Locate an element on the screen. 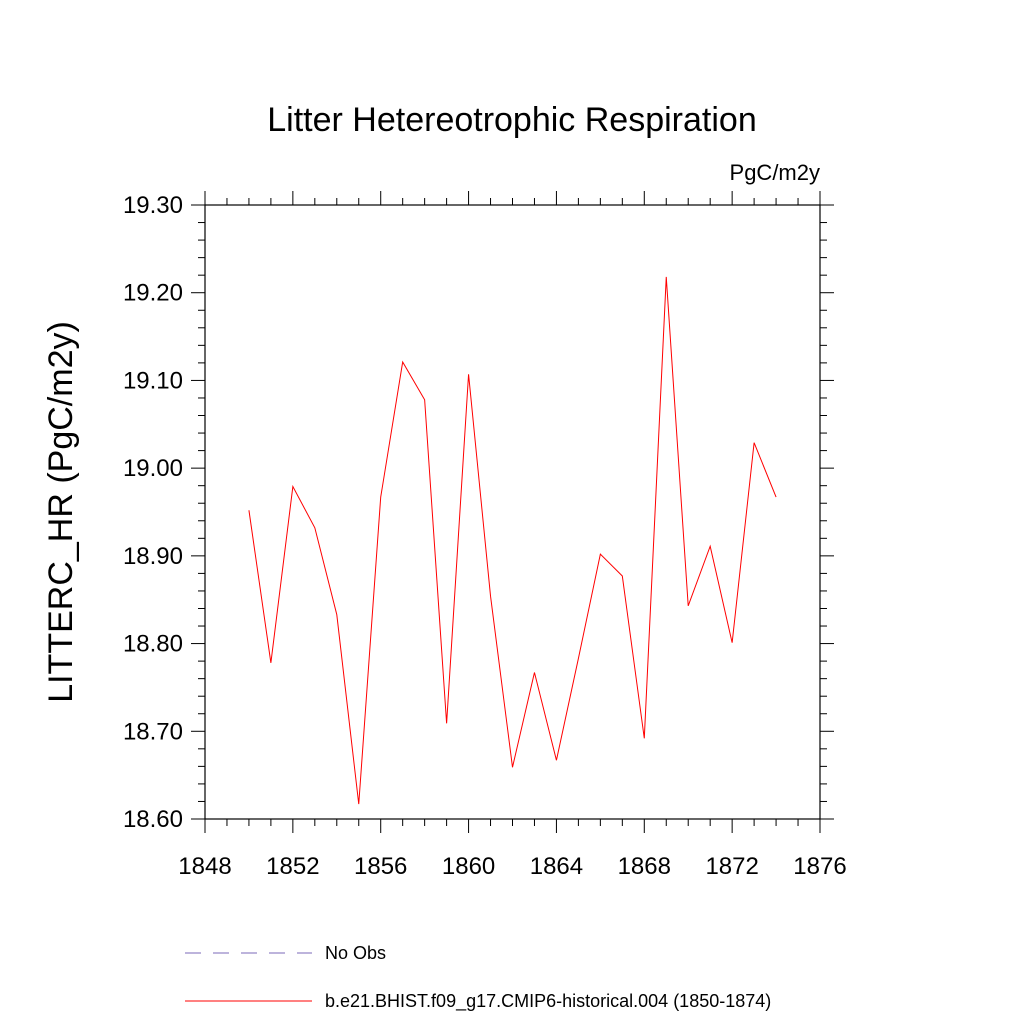  x-tick-label: 1856 is located at coordinates (380, 866).